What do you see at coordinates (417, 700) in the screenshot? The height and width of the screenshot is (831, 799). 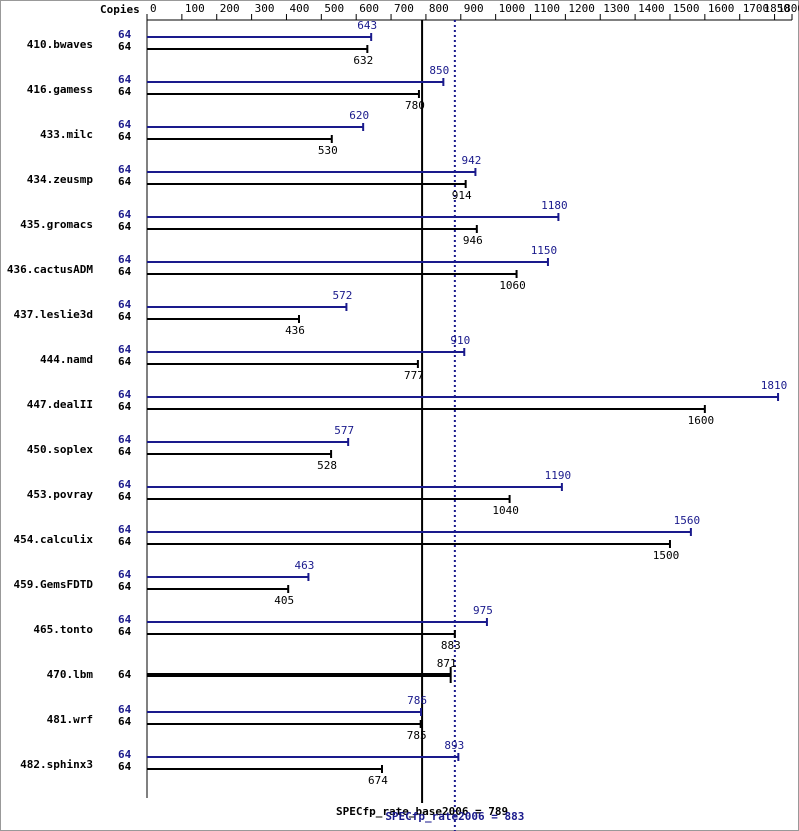 I see `value-label: 786` at bounding box center [417, 700].